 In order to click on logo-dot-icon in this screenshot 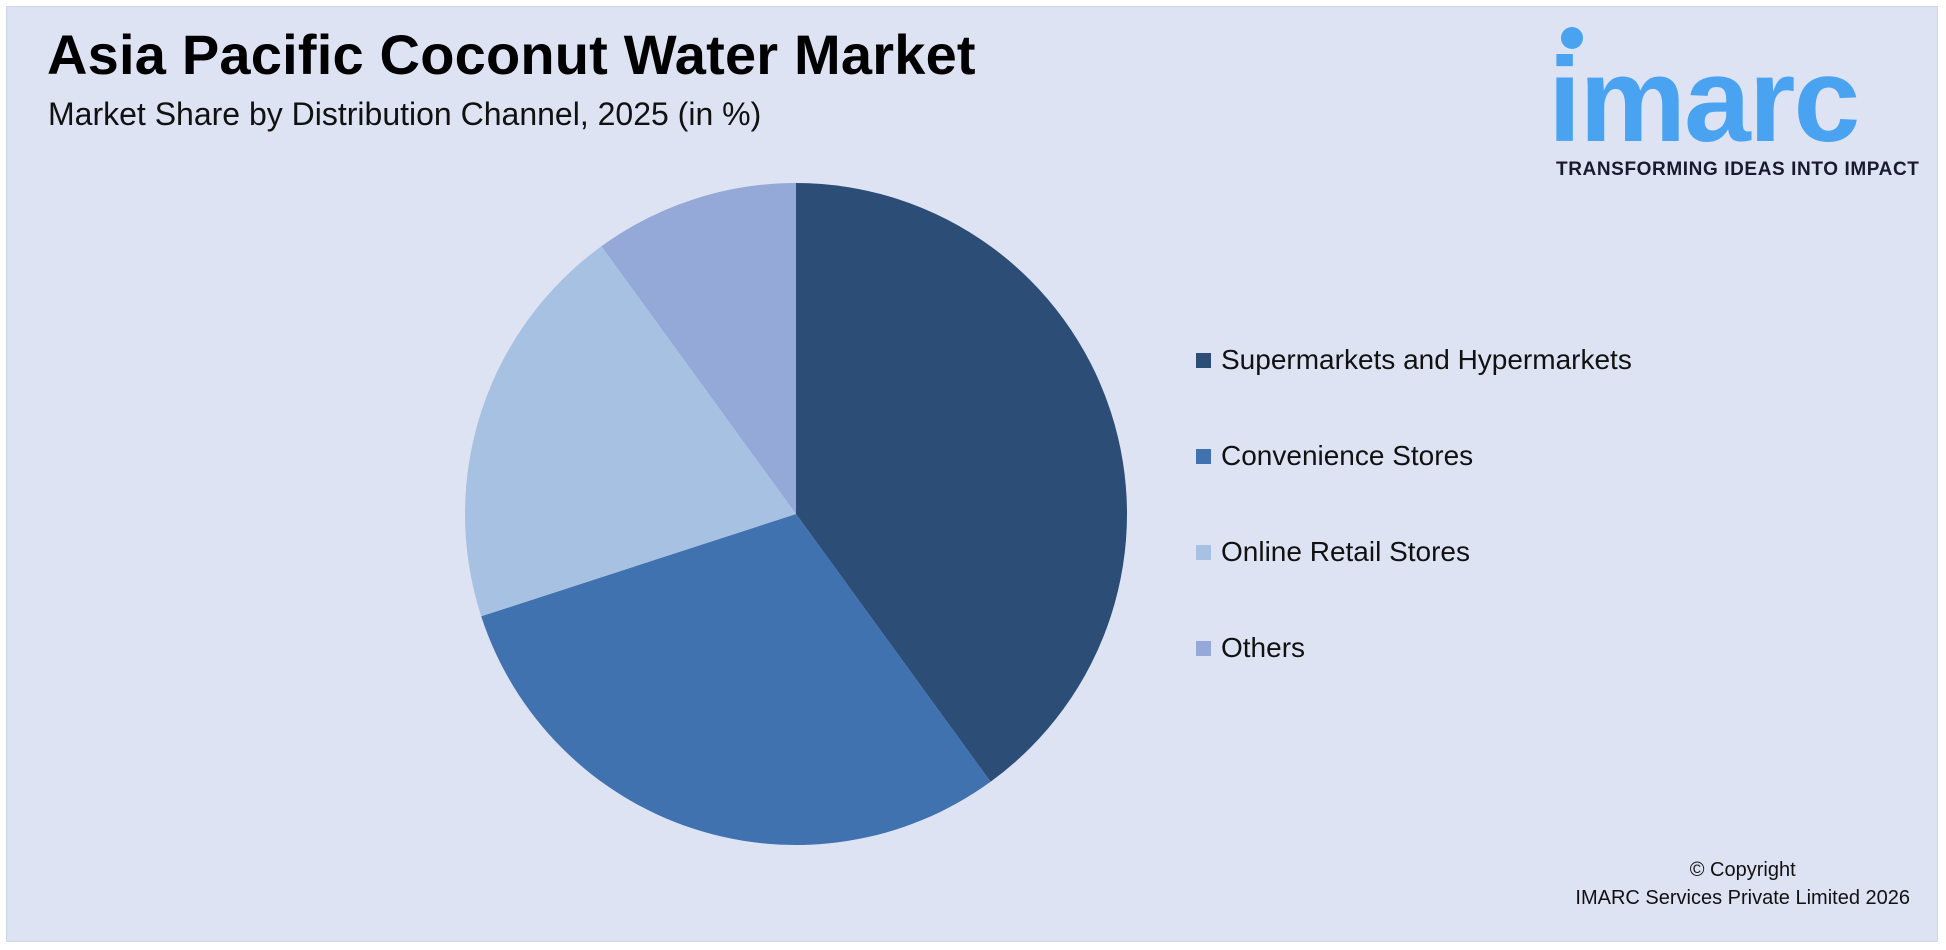, I will do `click(1572, 38)`.